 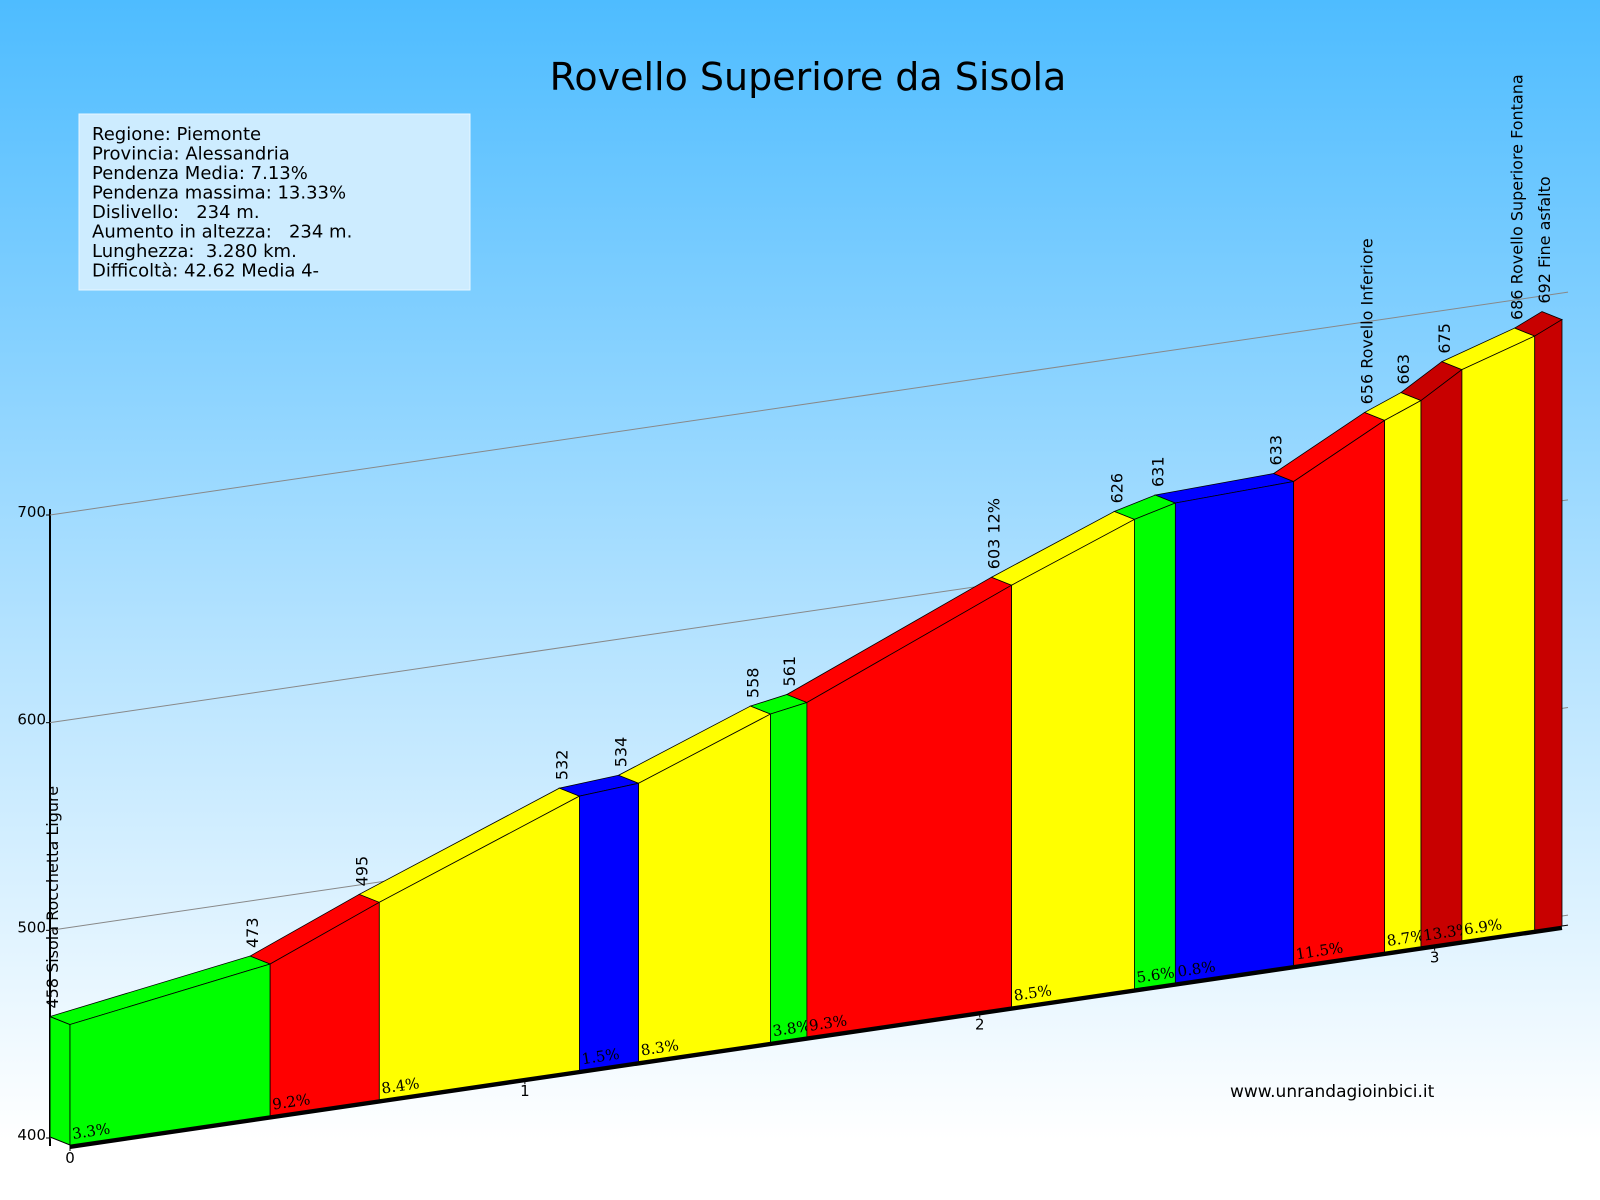 I want to click on grade-label: 8.3%, so click(x=660, y=1047).